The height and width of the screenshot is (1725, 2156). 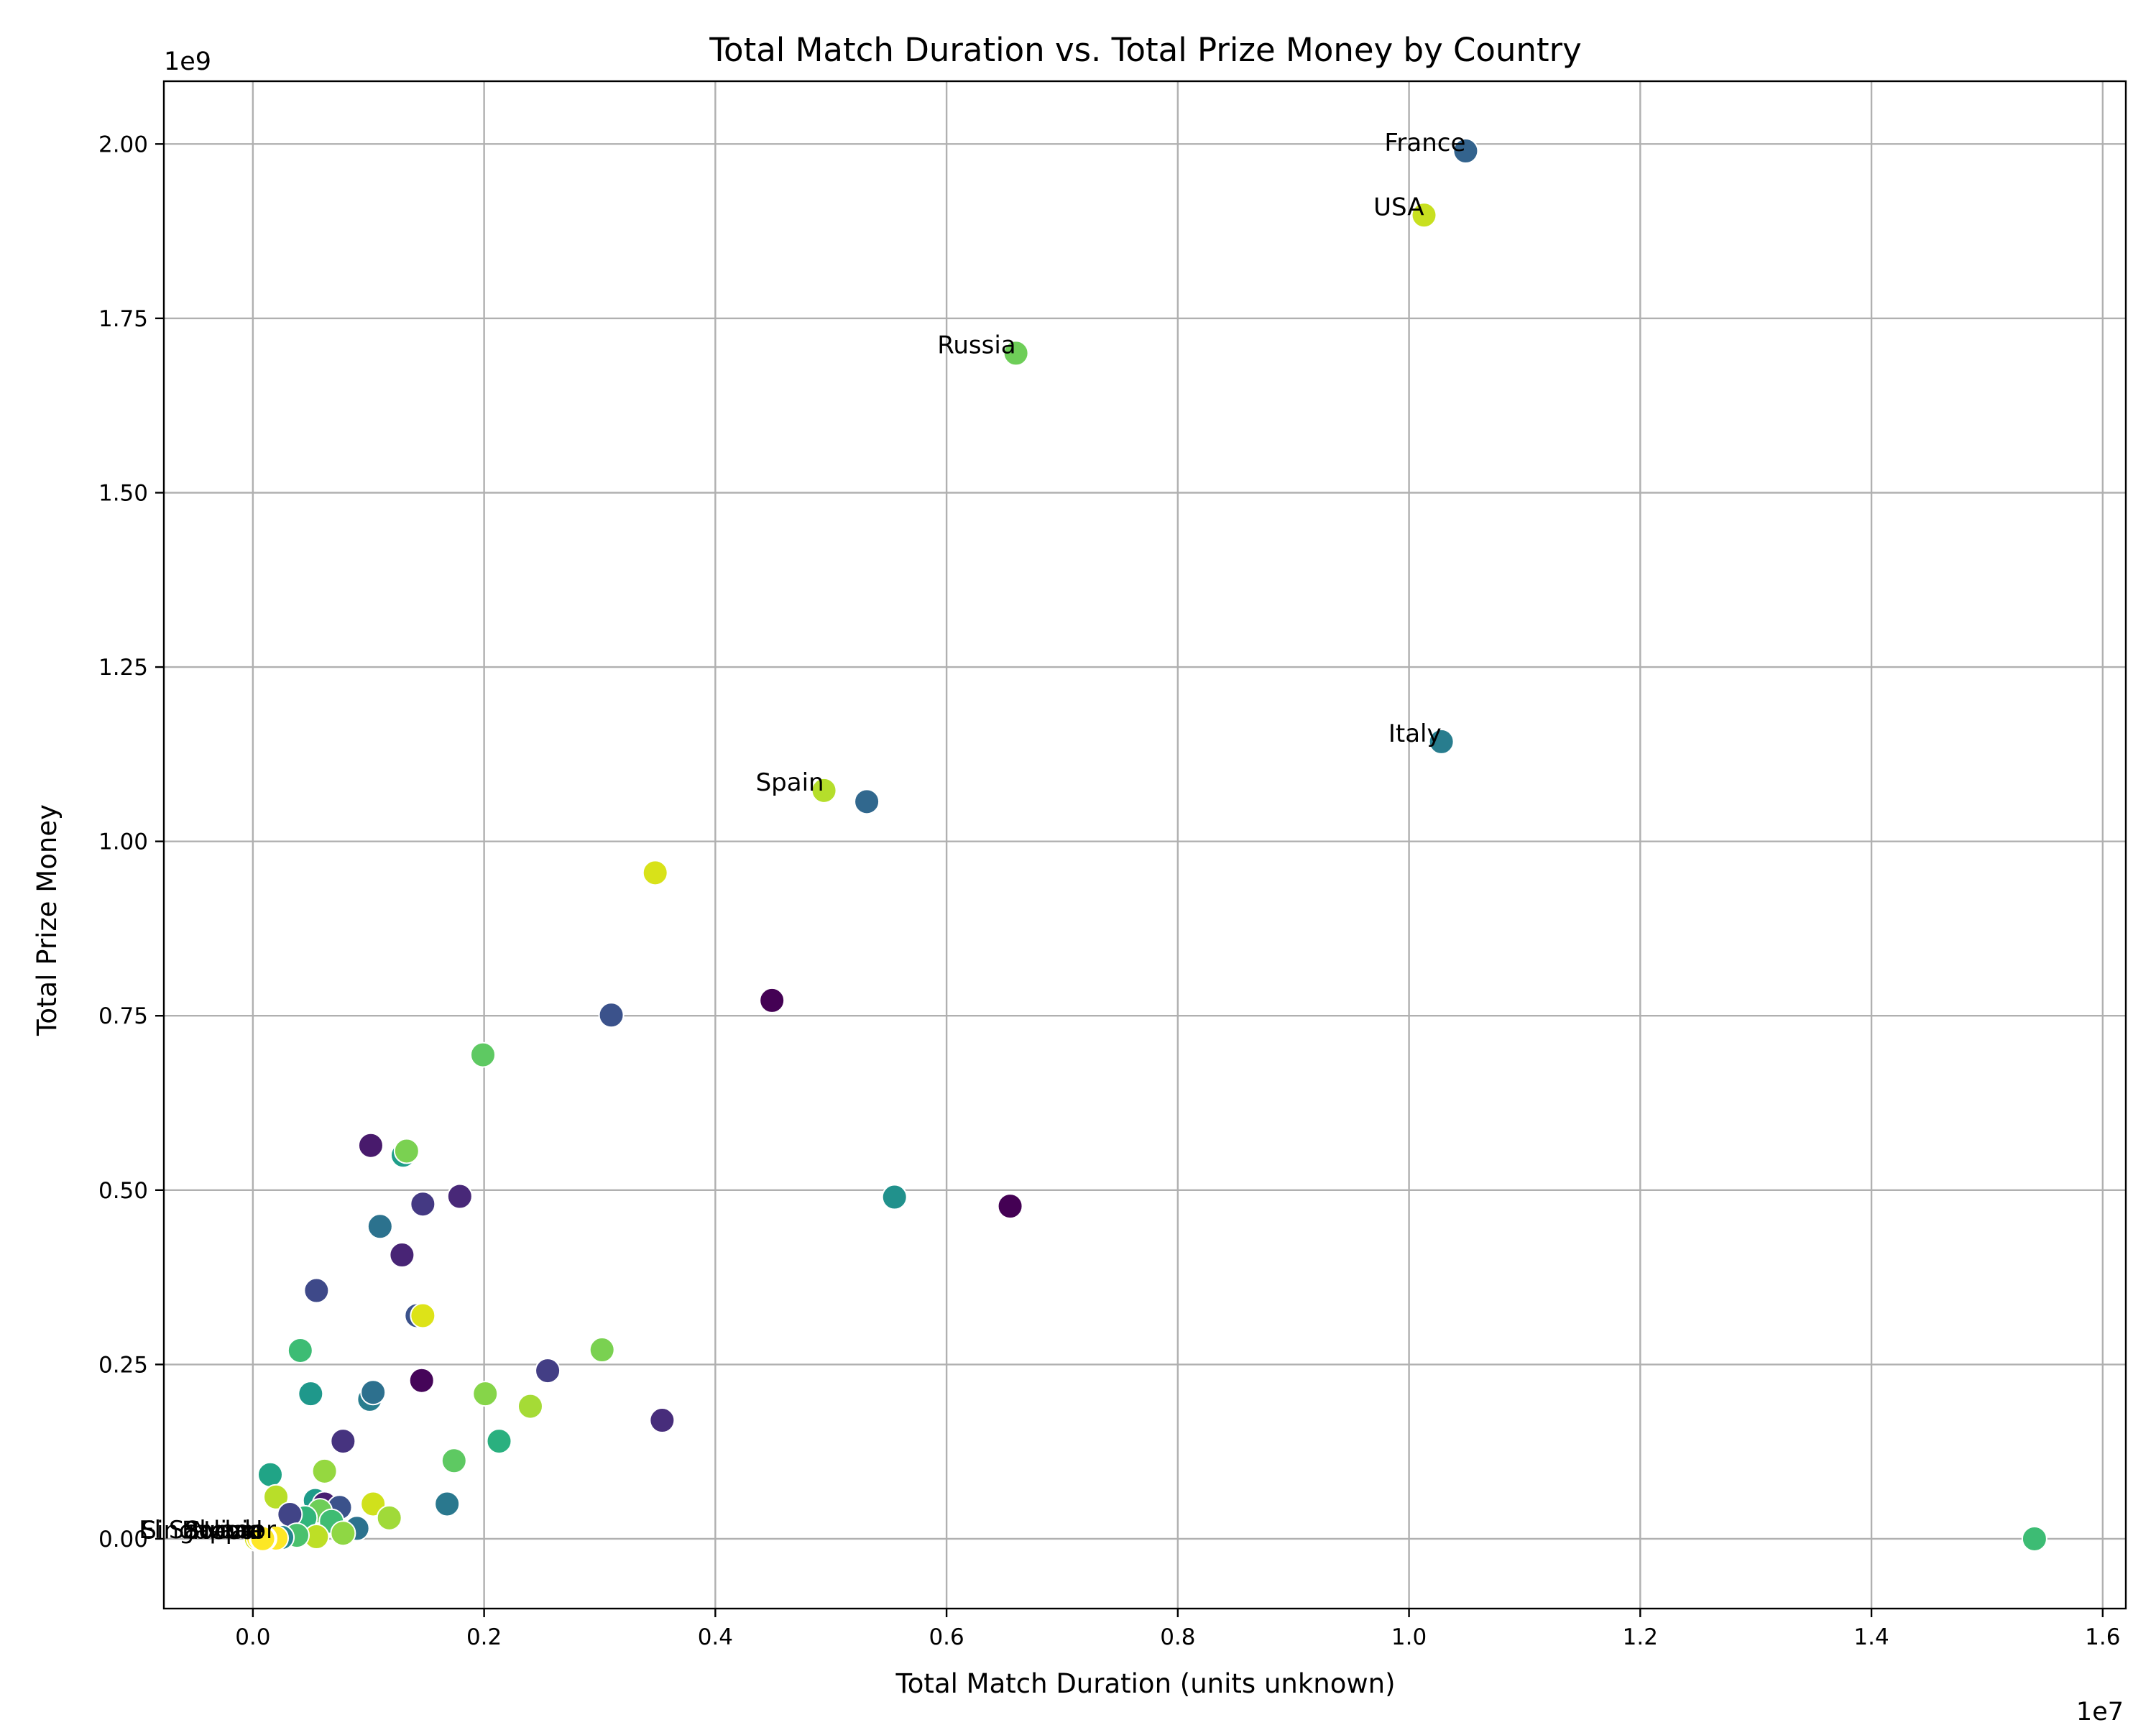 I want to click on point-label: Italy, so click(x=1415, y=733).